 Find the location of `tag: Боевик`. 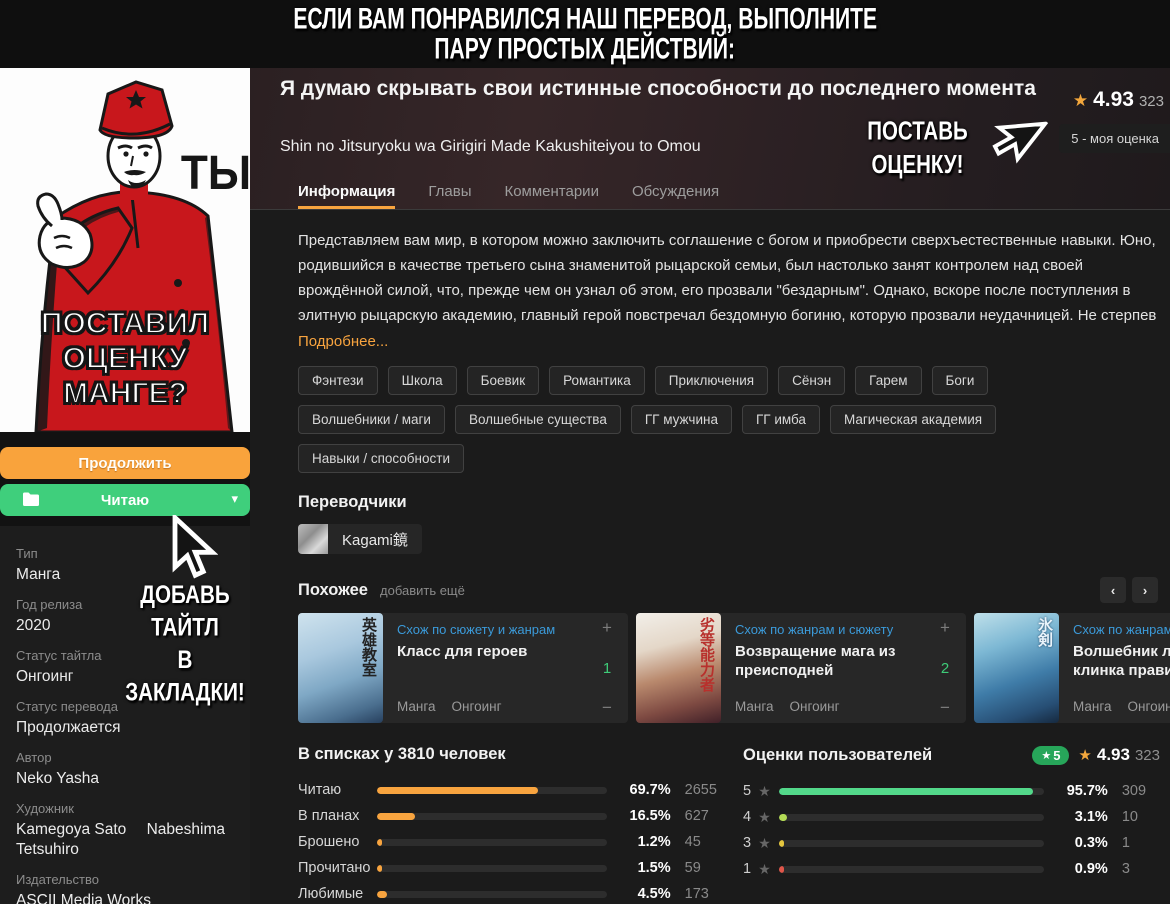

tag: Боевик is located at coordinates (503, 380).